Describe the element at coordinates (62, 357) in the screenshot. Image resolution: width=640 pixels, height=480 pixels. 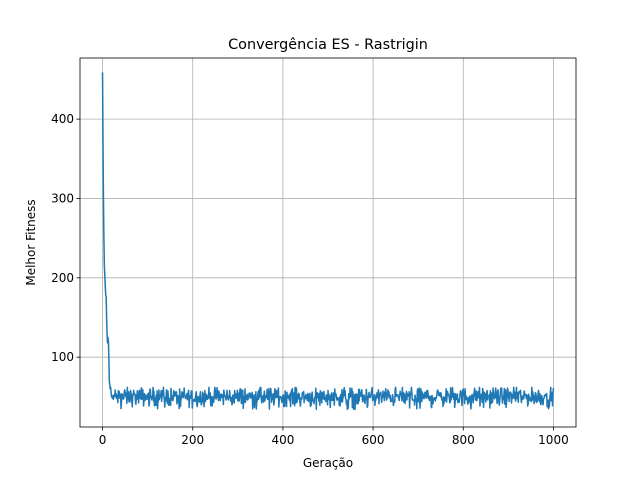
I see `y-tick-label: 100` at that location.